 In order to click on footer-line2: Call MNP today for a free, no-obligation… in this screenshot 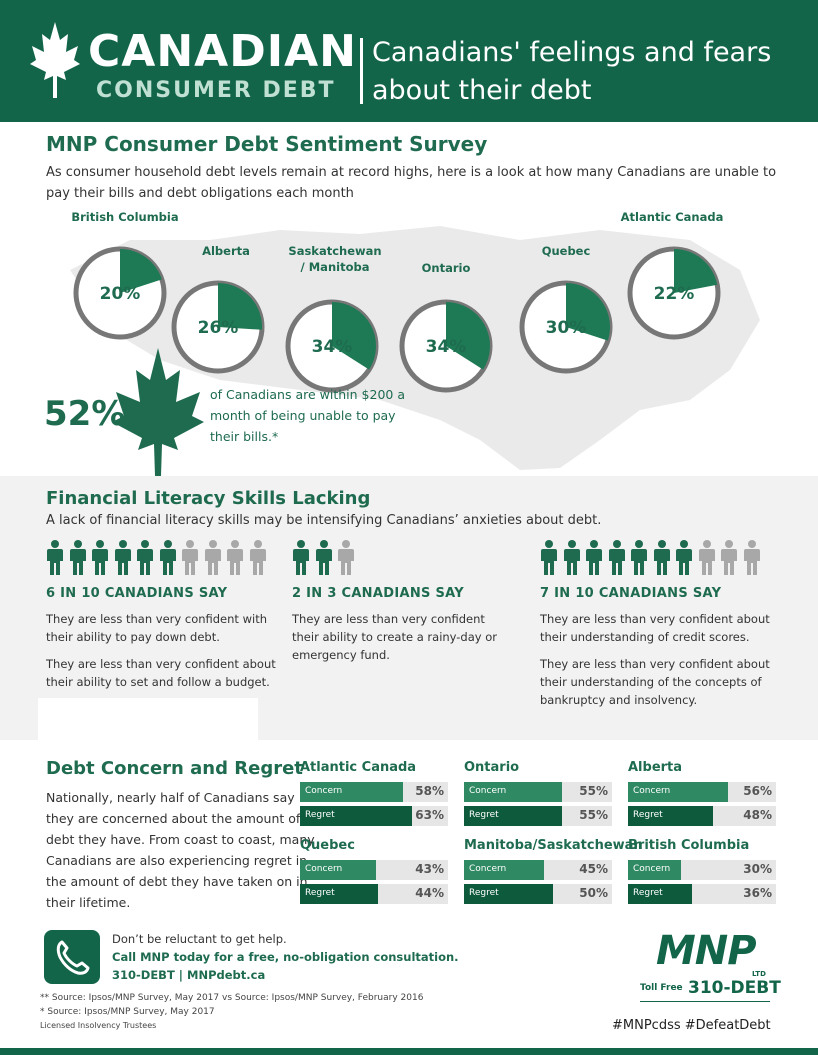, I will do `click(285, 957)`.